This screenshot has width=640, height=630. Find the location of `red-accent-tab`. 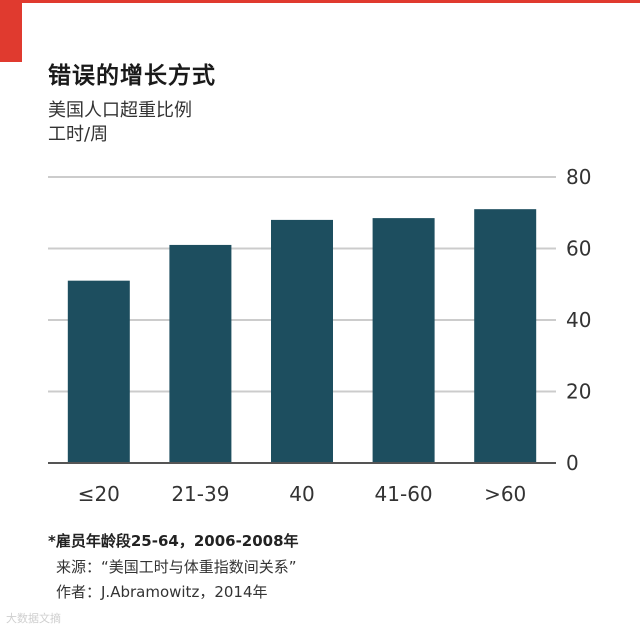

red-accent-tab is located at coordinates (11, 31).